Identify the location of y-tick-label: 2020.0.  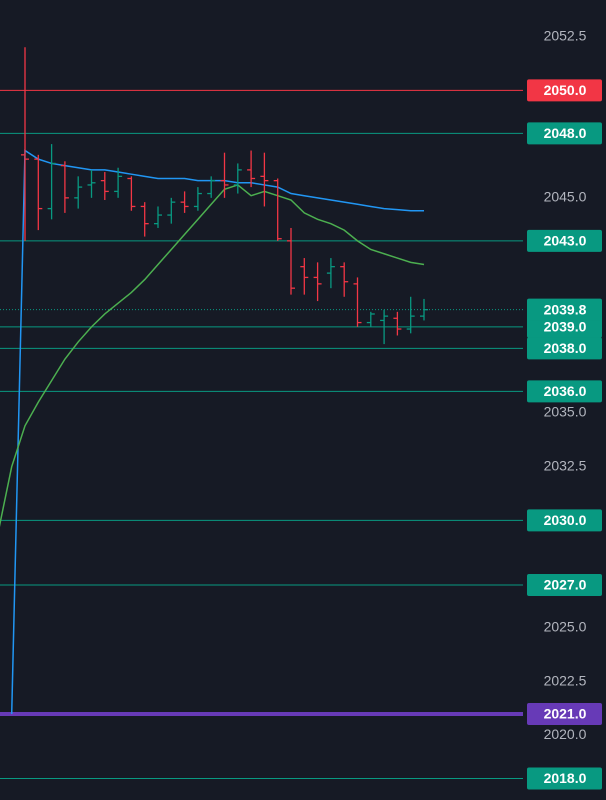
(565, 734).